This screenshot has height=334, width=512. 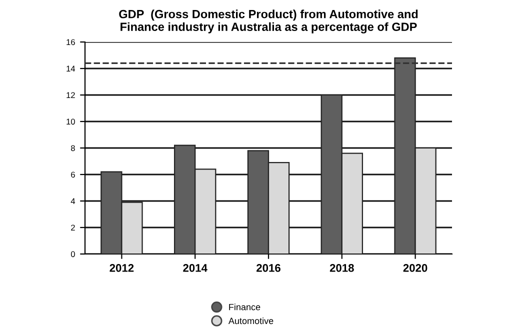 I want to click on x-tick-label: 2016, so click(x=268, y=268).